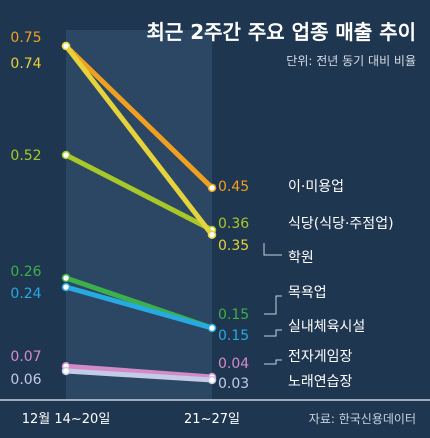 Image resolution: width=430 pixels, height=438 pixels. What do you see at coordinates (233, 364) in the screenshot?
I see `value-label-5-1: 0.04` at bounding box center [233, 364].